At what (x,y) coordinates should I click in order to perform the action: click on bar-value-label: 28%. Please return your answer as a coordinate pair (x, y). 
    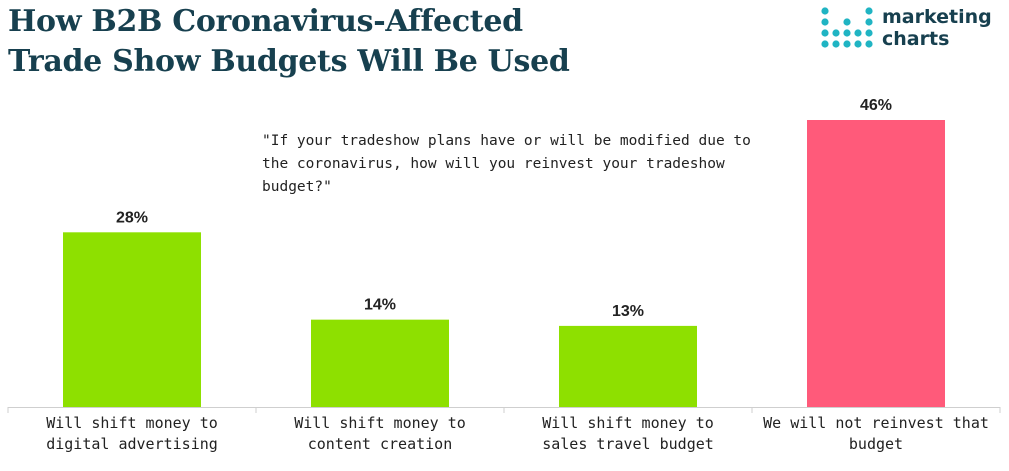
    Looking at the image, I should click on (132, 217).